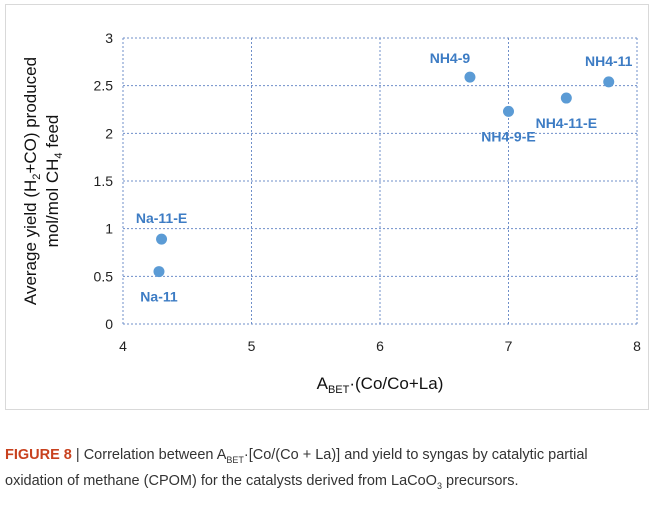  What do you see at coordinates (109, 38) in the screenshot?
I see `y-tick-label: 3` at bounding box center [109, 38].